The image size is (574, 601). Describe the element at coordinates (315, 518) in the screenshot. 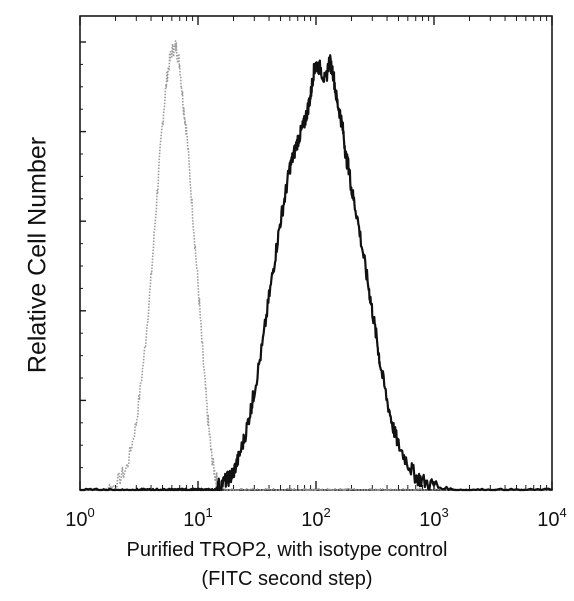

I see `x-tick-label: 10²` at that location.